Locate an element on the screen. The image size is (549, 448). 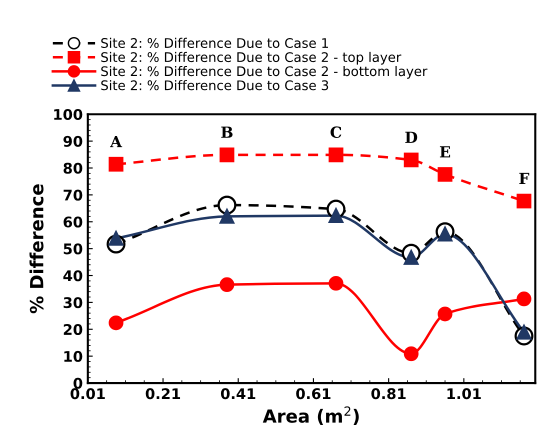
y-tick-label: 50 is located at coordinates (73, 248).